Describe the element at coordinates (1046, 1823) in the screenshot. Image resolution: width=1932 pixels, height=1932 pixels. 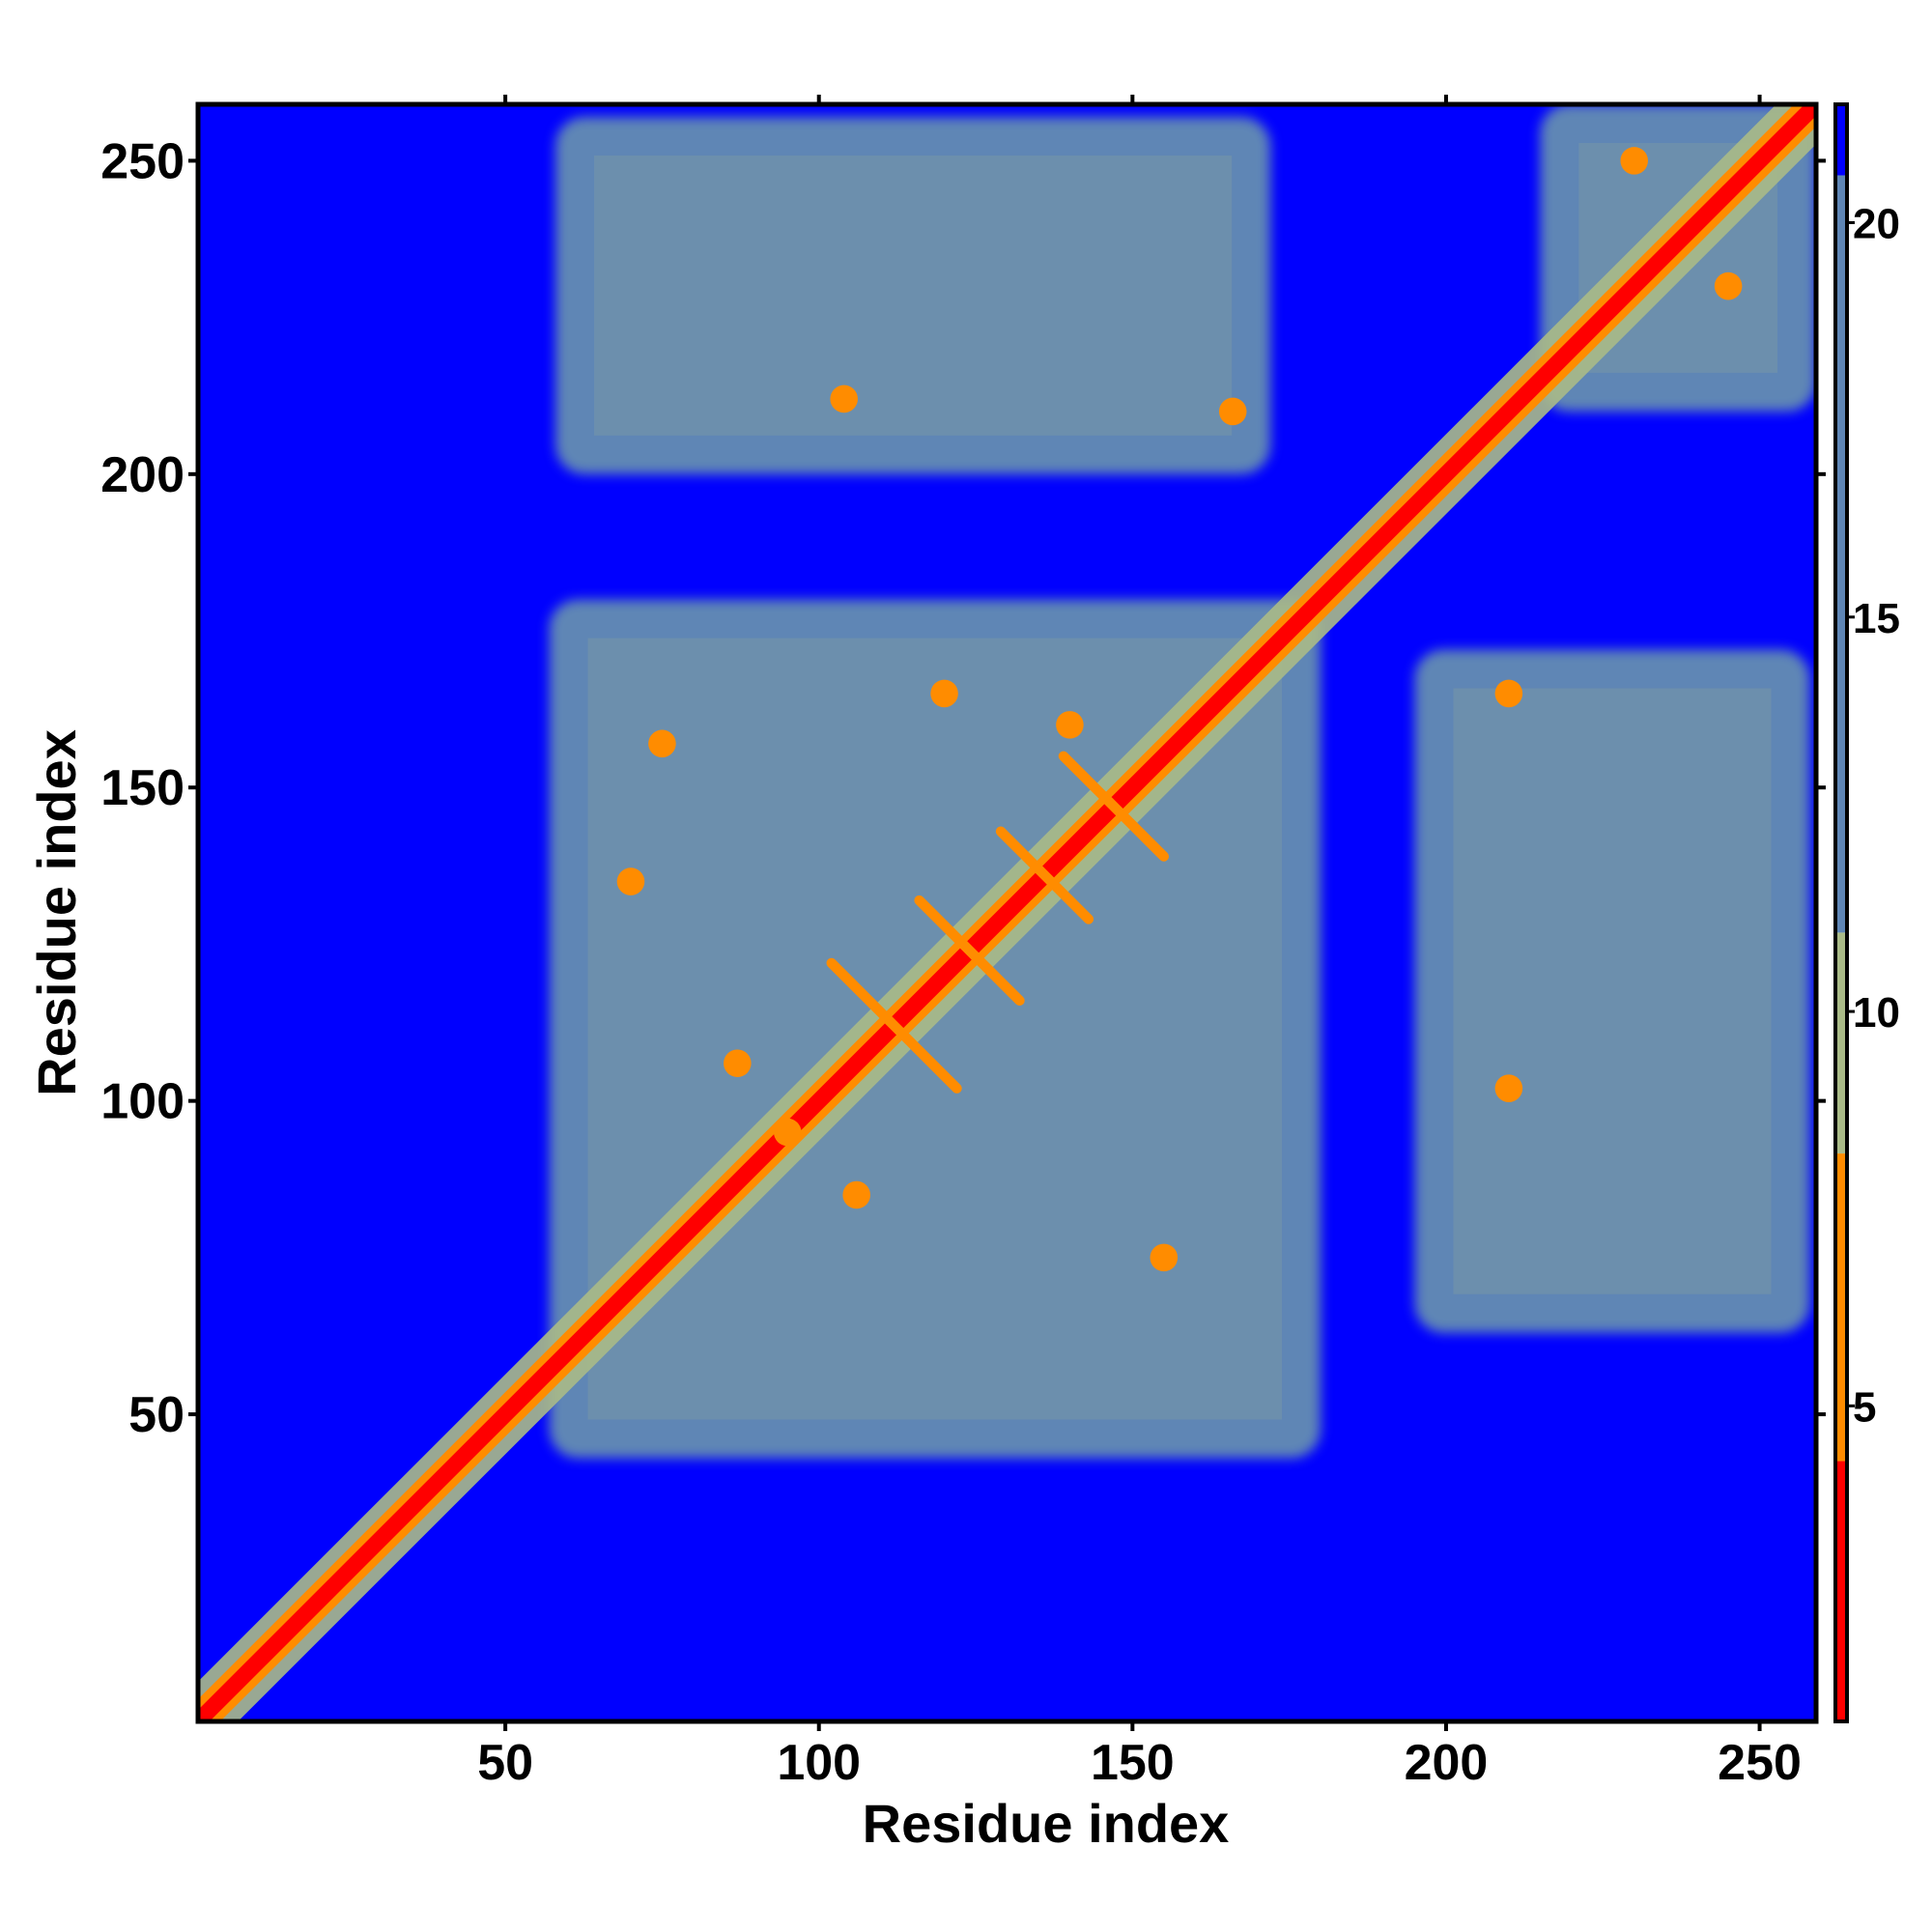
I see `x-axis-title: Residue index` at that location.